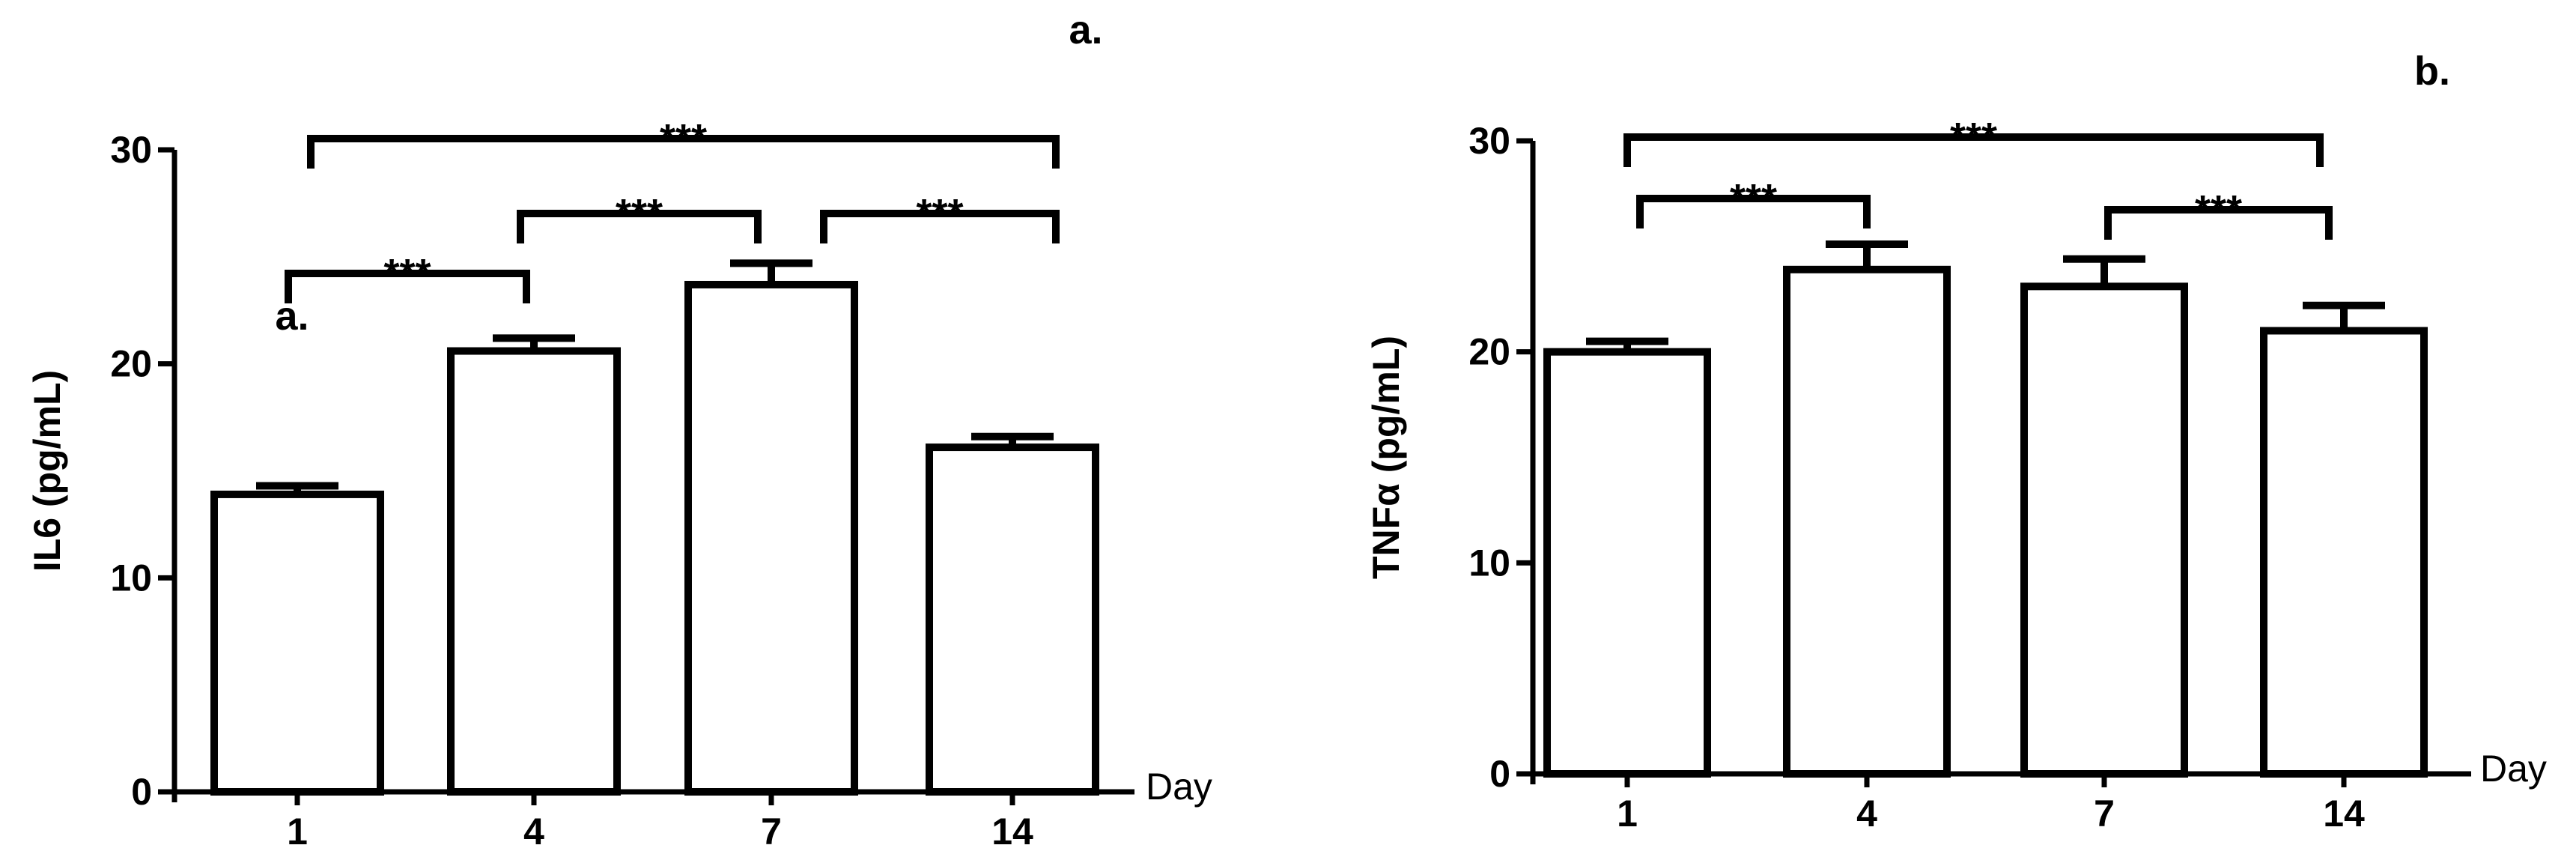  What do you see at coordinates (1386, 458) in the screenshot?
I see `y-axis-label: TNFα (pg/mL)` at bounding box center [1386, 458].